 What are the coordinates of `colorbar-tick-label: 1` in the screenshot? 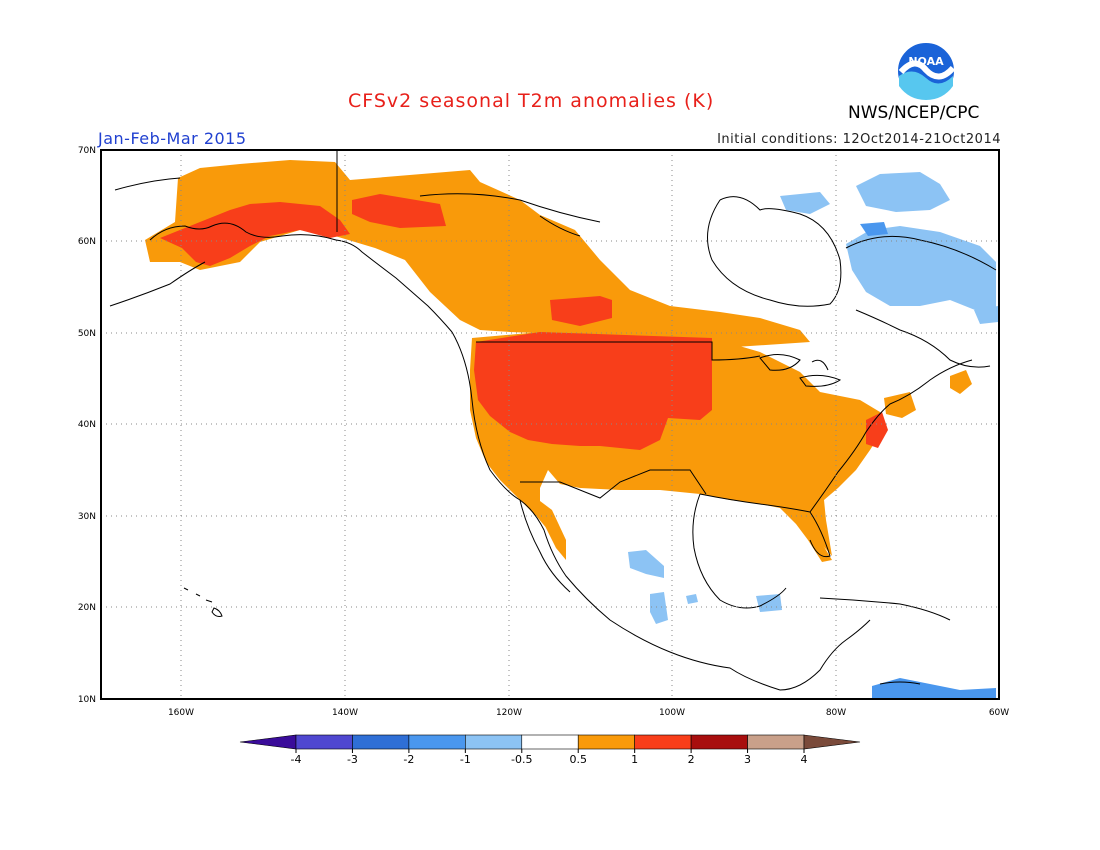 It's located at (634, 759).